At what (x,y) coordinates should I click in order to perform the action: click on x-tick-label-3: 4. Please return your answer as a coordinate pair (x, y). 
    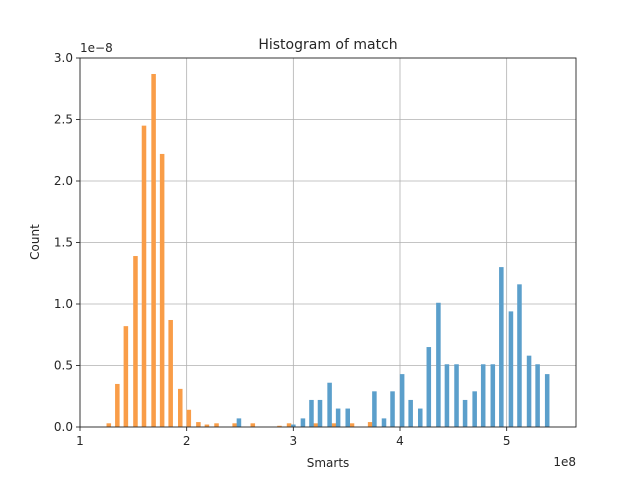
    Looking at the image, I should click on (400, 441).